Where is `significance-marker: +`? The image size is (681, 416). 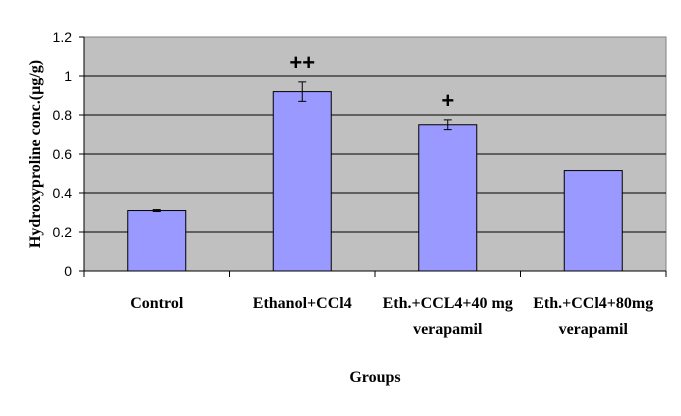
significance-marker: + is located at coordinates (447, 100).